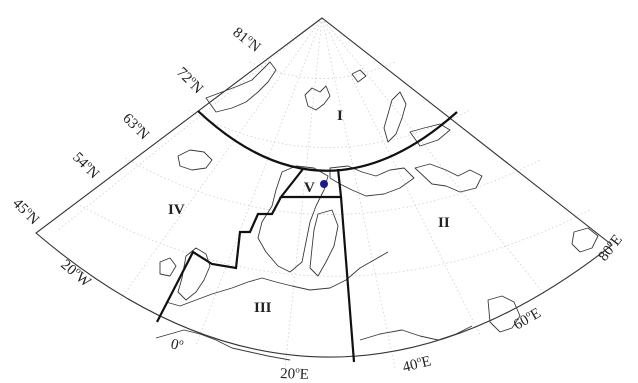 The image size is (638, 383). What do you see at coordinates (247, 39) in the screenshot?
I see `lat-label-81: 81oN` at bounding box center [247, 39].